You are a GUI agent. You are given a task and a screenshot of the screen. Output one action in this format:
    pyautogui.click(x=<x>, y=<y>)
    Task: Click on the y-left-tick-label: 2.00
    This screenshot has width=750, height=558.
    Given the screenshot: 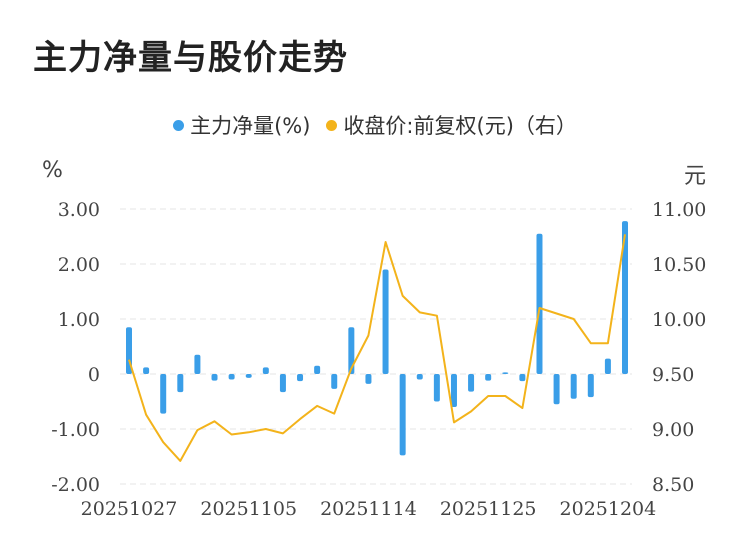 What is the action you would take?
    pyautogui.click(x=79, y=265)
    